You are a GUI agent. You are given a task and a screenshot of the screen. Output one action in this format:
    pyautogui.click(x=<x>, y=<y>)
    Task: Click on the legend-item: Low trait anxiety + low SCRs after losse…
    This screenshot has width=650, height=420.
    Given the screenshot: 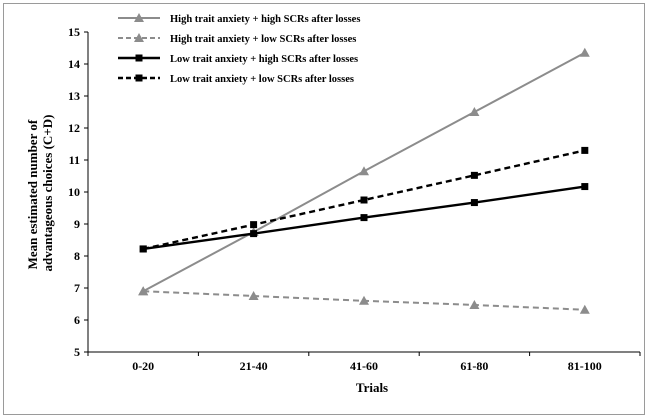 What is the action you would take?
    pyautogui.click(x=236, y=79)
    